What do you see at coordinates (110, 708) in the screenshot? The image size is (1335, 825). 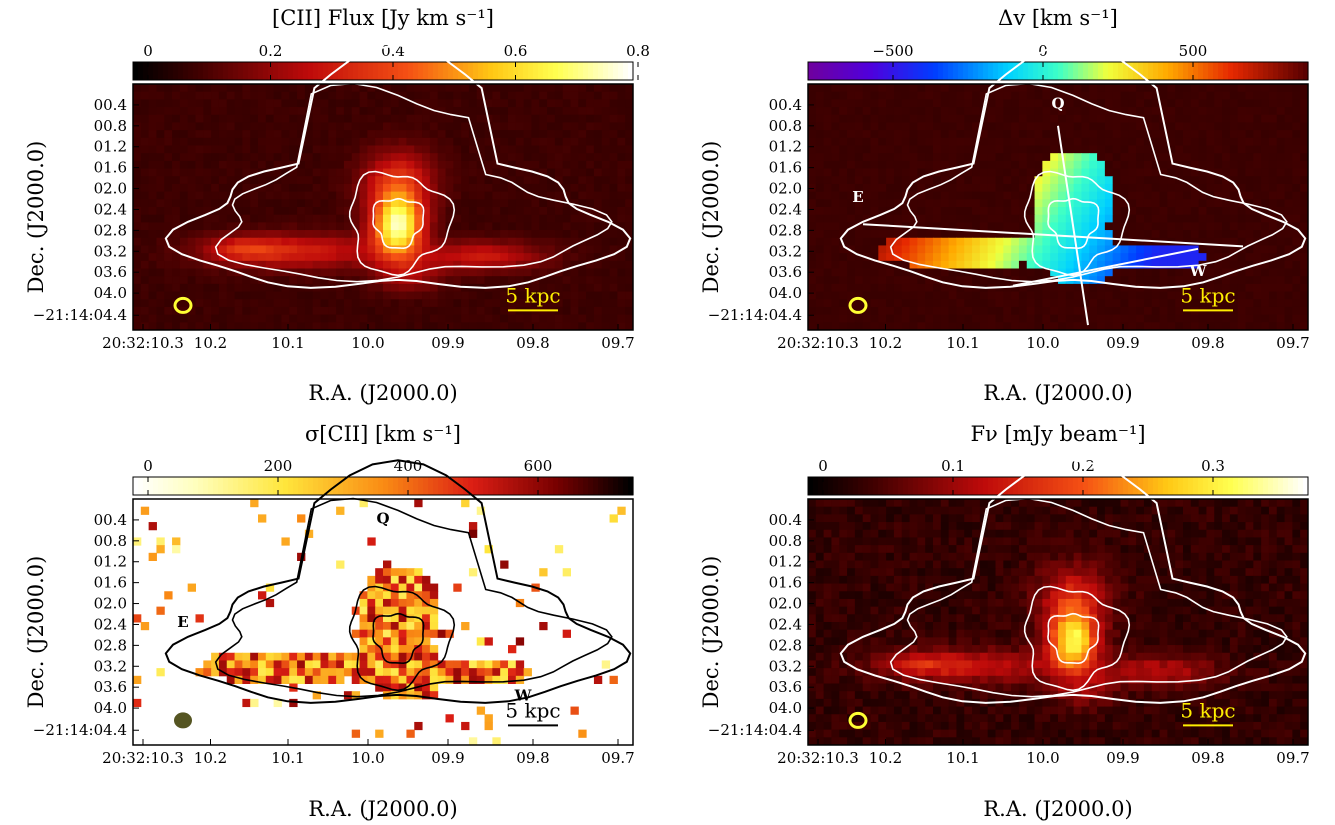 I see `dec-tick-label: 04.0` at bounding box center [110, 708].